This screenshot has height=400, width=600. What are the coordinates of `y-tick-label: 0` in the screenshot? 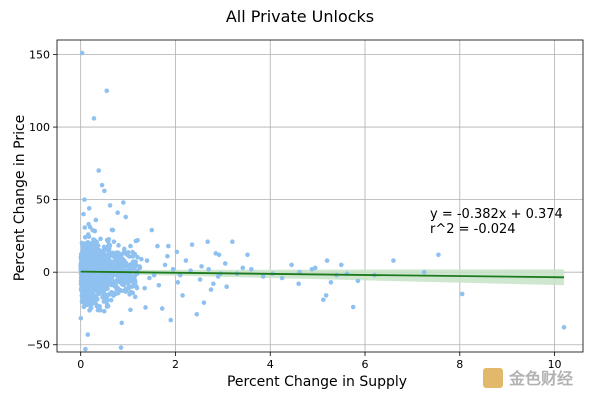 It's located at (46, 272).